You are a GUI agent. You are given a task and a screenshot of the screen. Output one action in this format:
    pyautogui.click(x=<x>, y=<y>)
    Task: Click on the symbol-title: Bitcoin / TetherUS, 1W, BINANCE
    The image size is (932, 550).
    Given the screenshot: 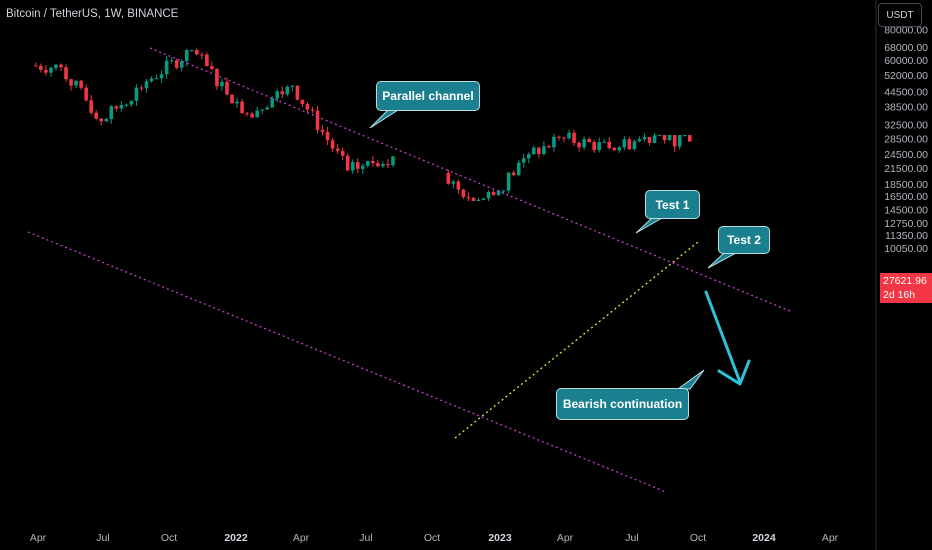 What is the action you would take?
    pyautogui.click(x=92, y=14)
    